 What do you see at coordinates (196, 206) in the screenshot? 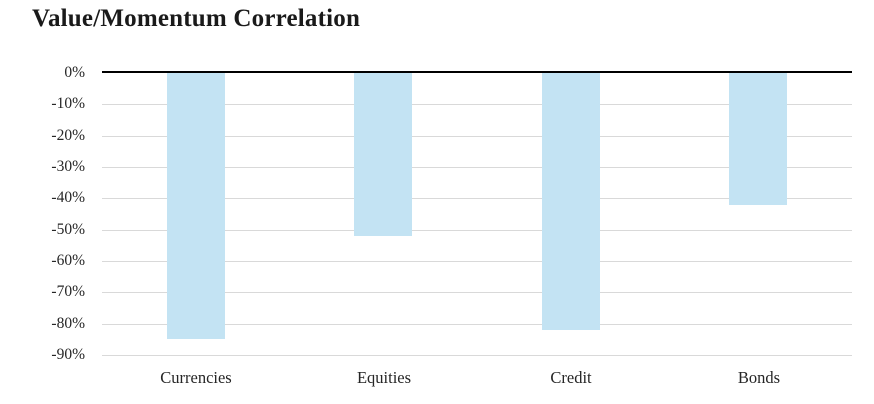
I see `bar-currencies` at bounding box center [196, 206].